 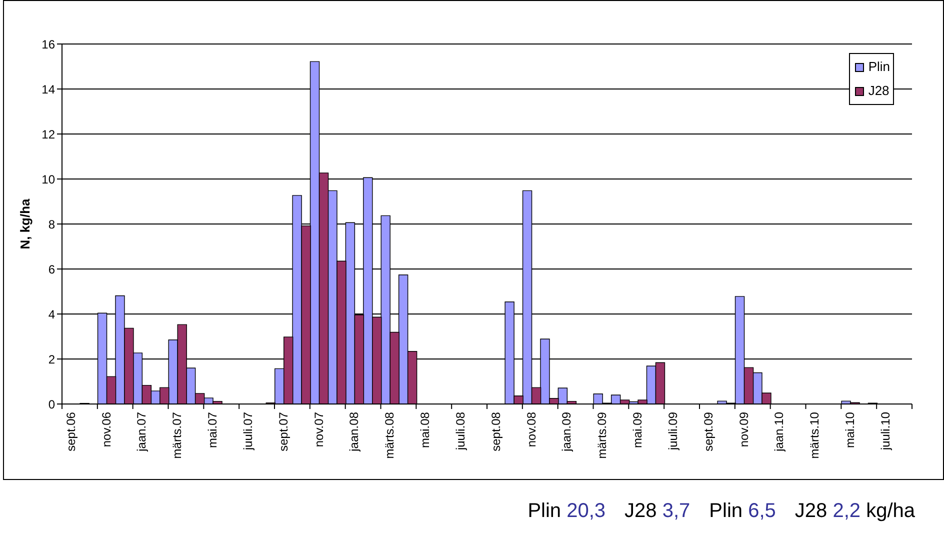 What do you see at coordinates (495, 432) in the screenshot?
I see `x-tick-label: sept.08` at bounding box center [495, 432].